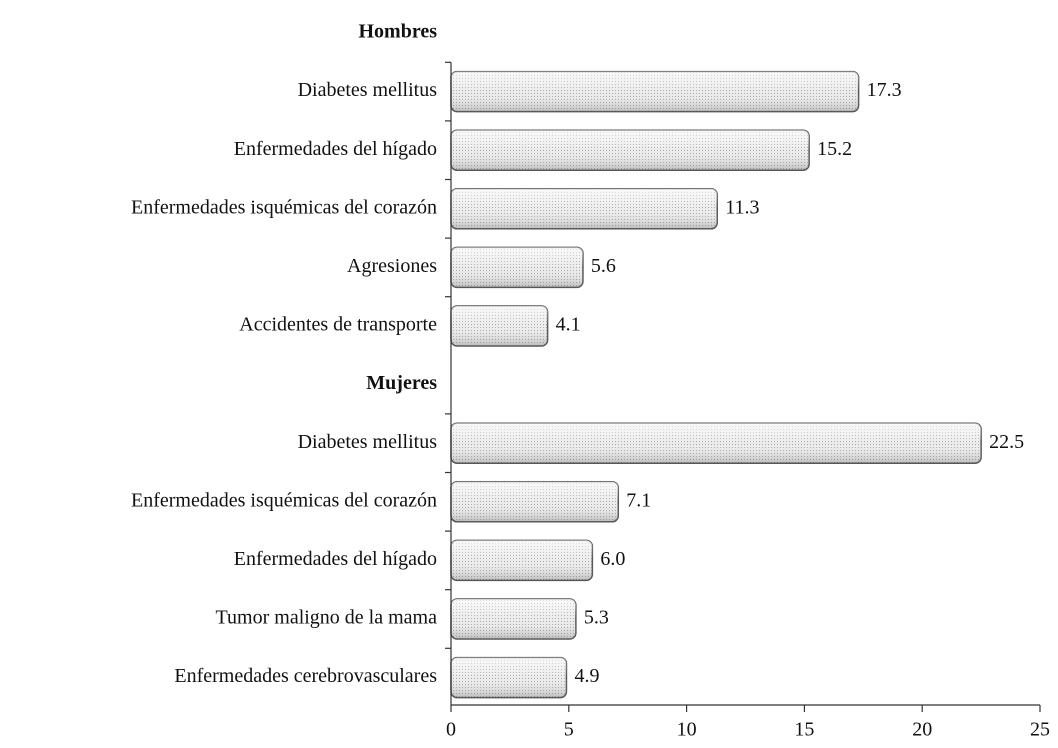  What do you see at coordinates (638, 500) in the screenshot?
I see `value-label: 7.1` at bounding box center [638, 500].